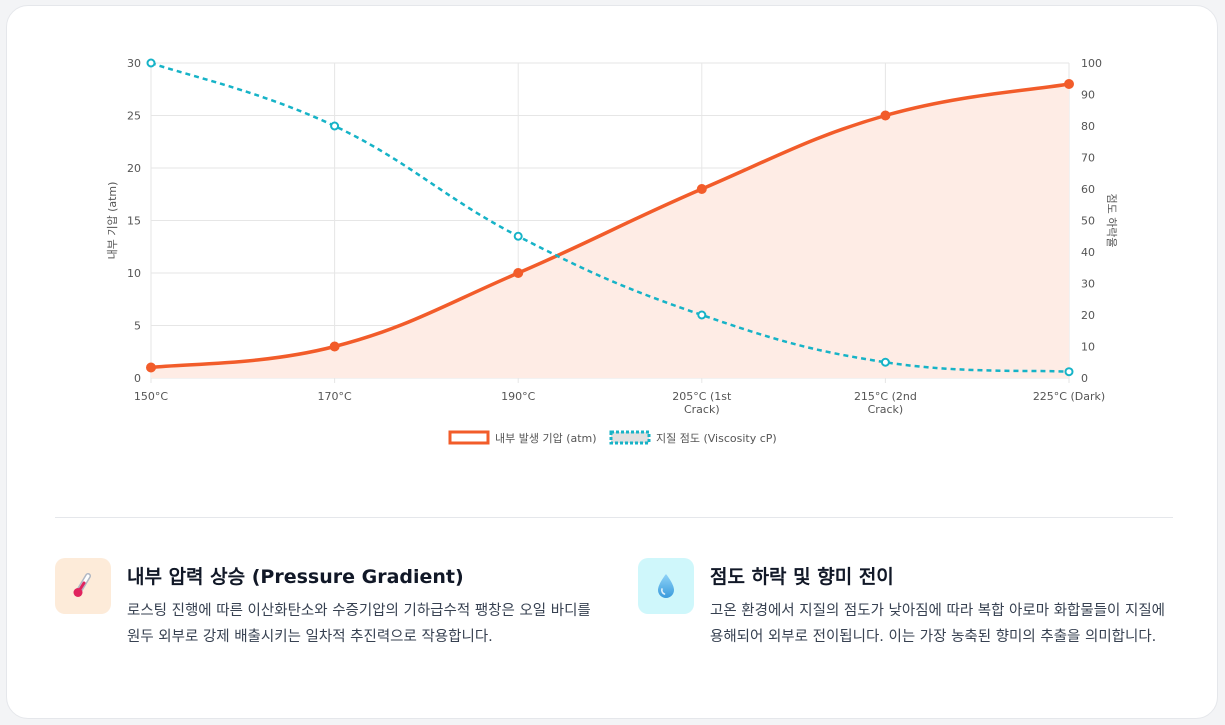 The width and height of the screenshot is (1225, 725). Describe the element at coordinates (137, 378) in the screenshot. I see `y-left-tick-label: 0` at that location.